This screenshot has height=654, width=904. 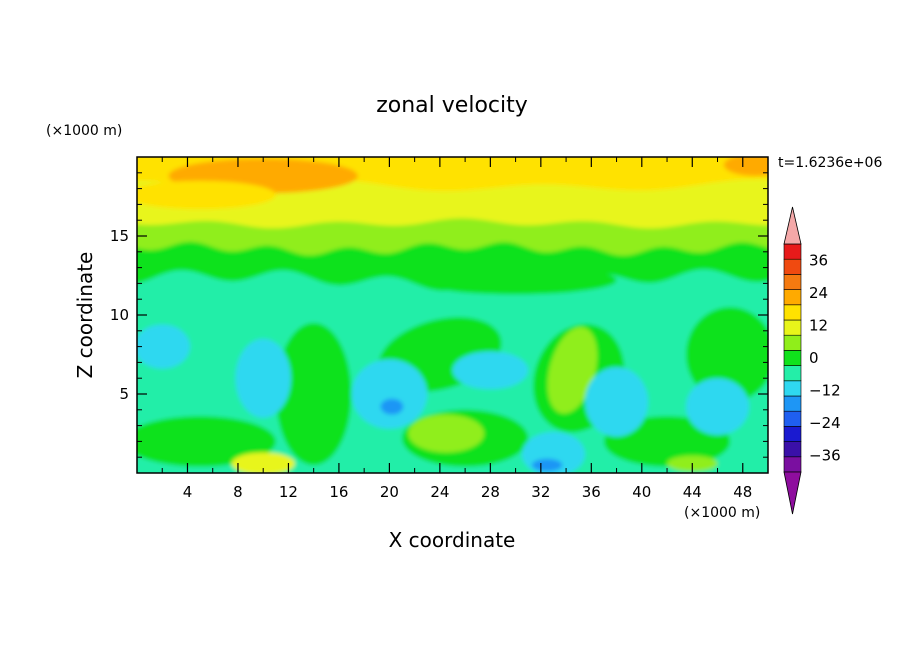 What do you see at coordinates (540, 492) in the screenshot?
I see `x-tick-label: 32` at bounding box center [540, 492].